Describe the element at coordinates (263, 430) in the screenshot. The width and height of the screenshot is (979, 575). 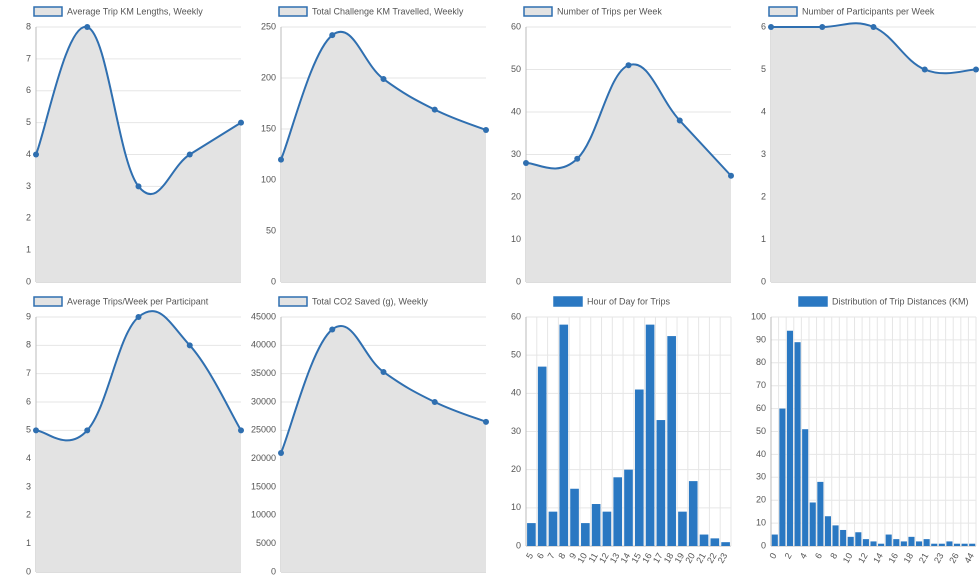
I see `y-tick-label: 25000` at that location.